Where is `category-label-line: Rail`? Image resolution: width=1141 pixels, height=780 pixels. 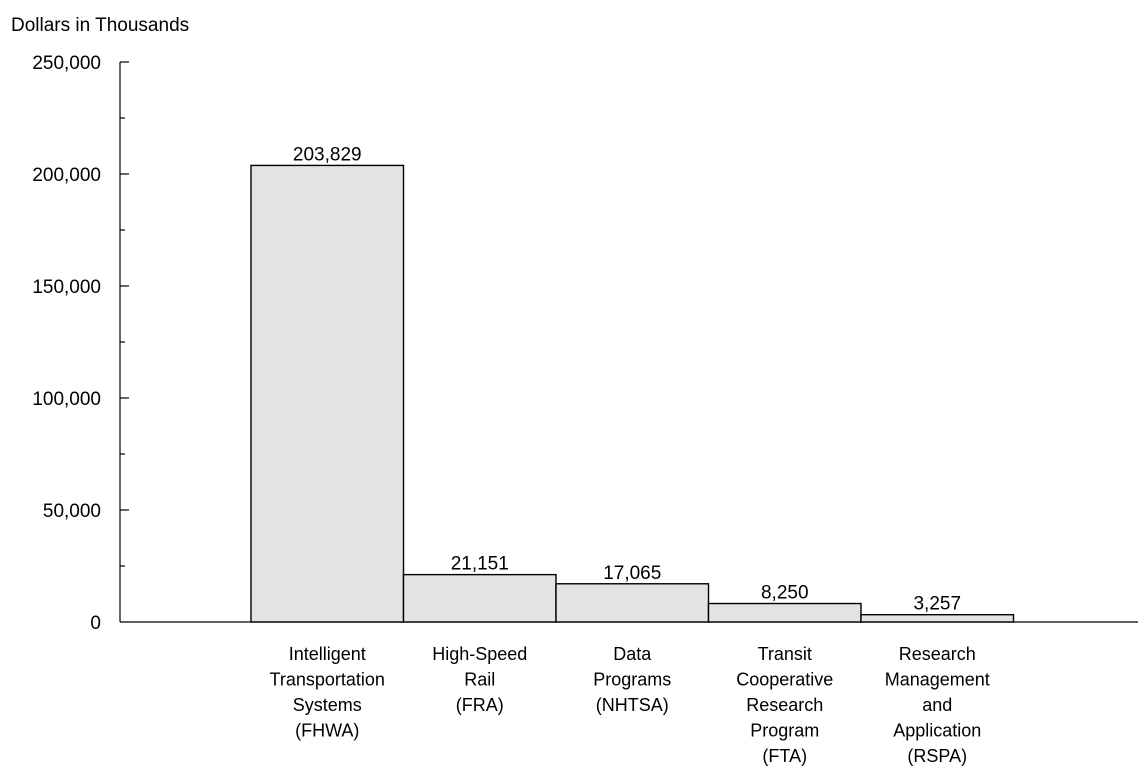 category-label-line: Rail is located at coordinates (479, 680).